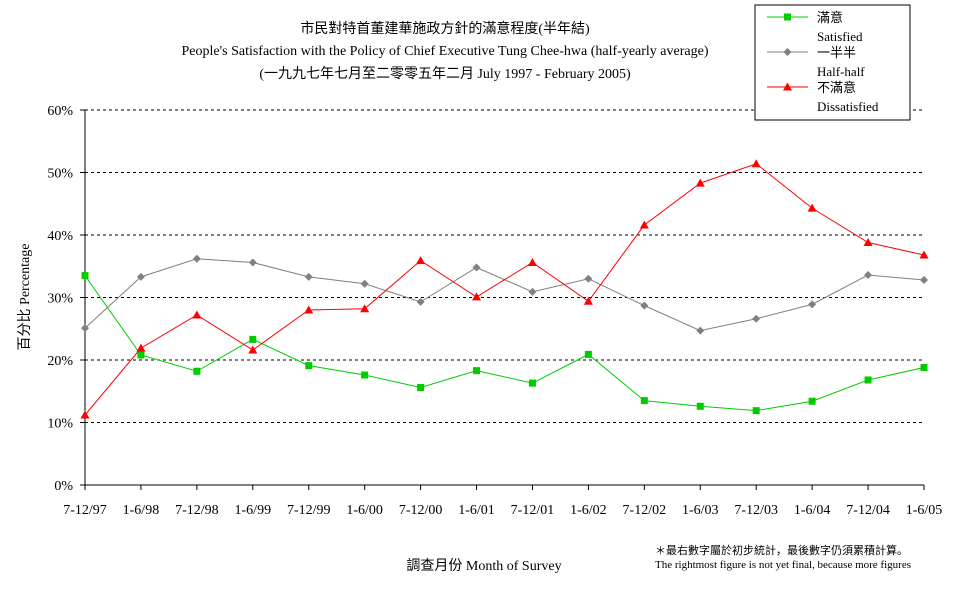 This screenshot has width=977, height=600. Describe the element at coordinates (787, 86) in the screenshot. I see `legend-marker-dissatisfied` at that location.